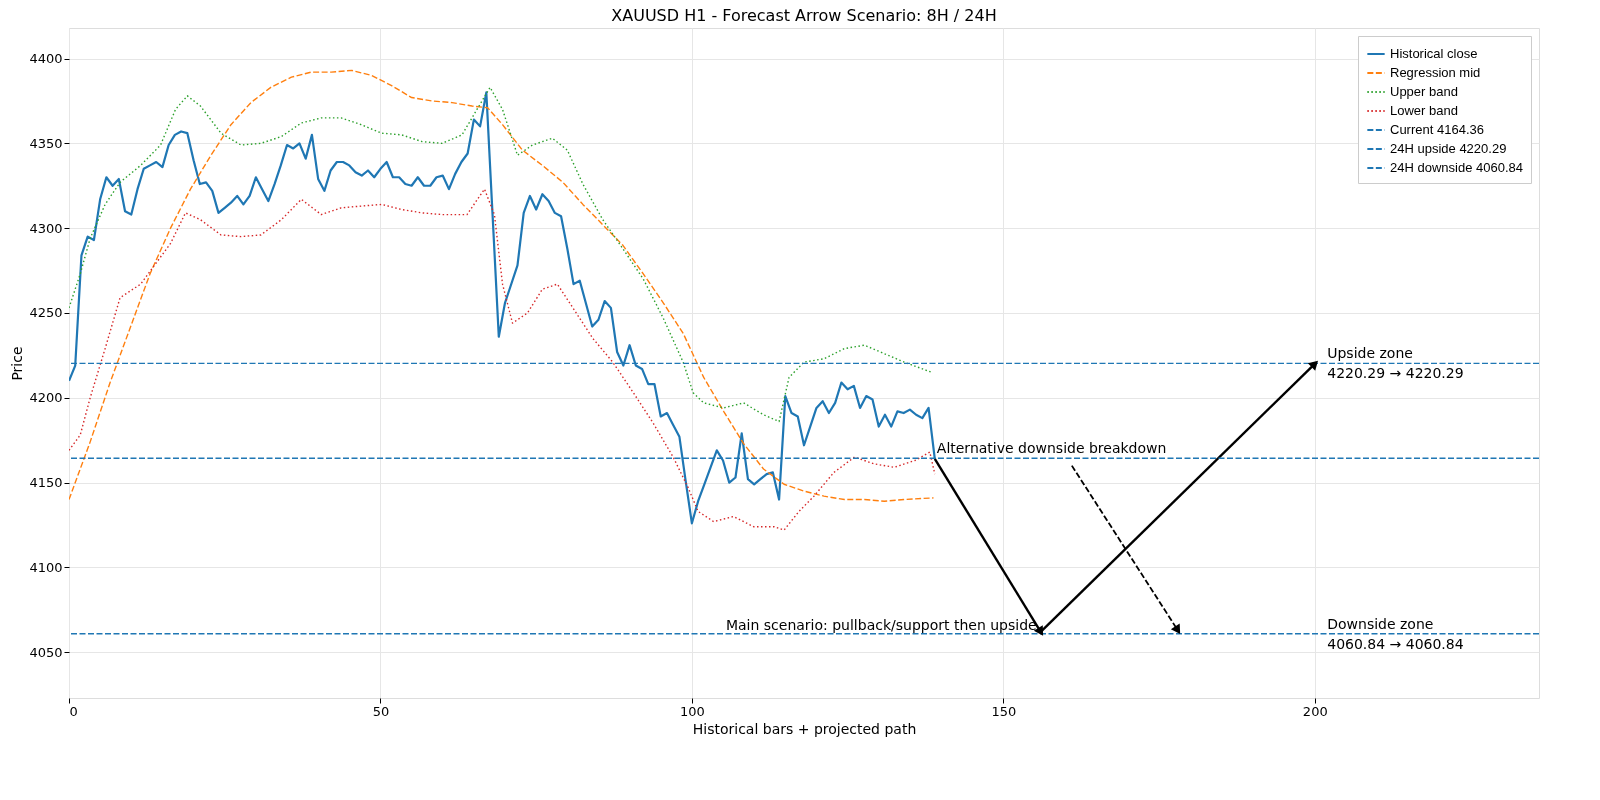  What do you see at coordinates (881, 624) in the screenshot?
I see `annotation: Main scenario: pullback/support then upside` at bounding box center [881, 624].